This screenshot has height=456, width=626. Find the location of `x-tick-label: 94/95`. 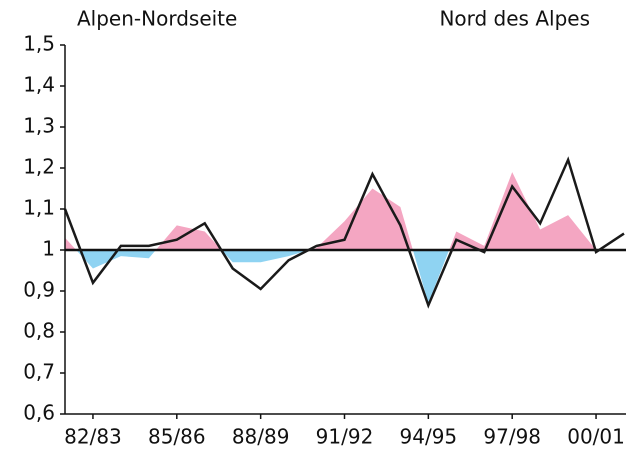

x-tick-label: 94/95 is located at coordinates (429, 437).